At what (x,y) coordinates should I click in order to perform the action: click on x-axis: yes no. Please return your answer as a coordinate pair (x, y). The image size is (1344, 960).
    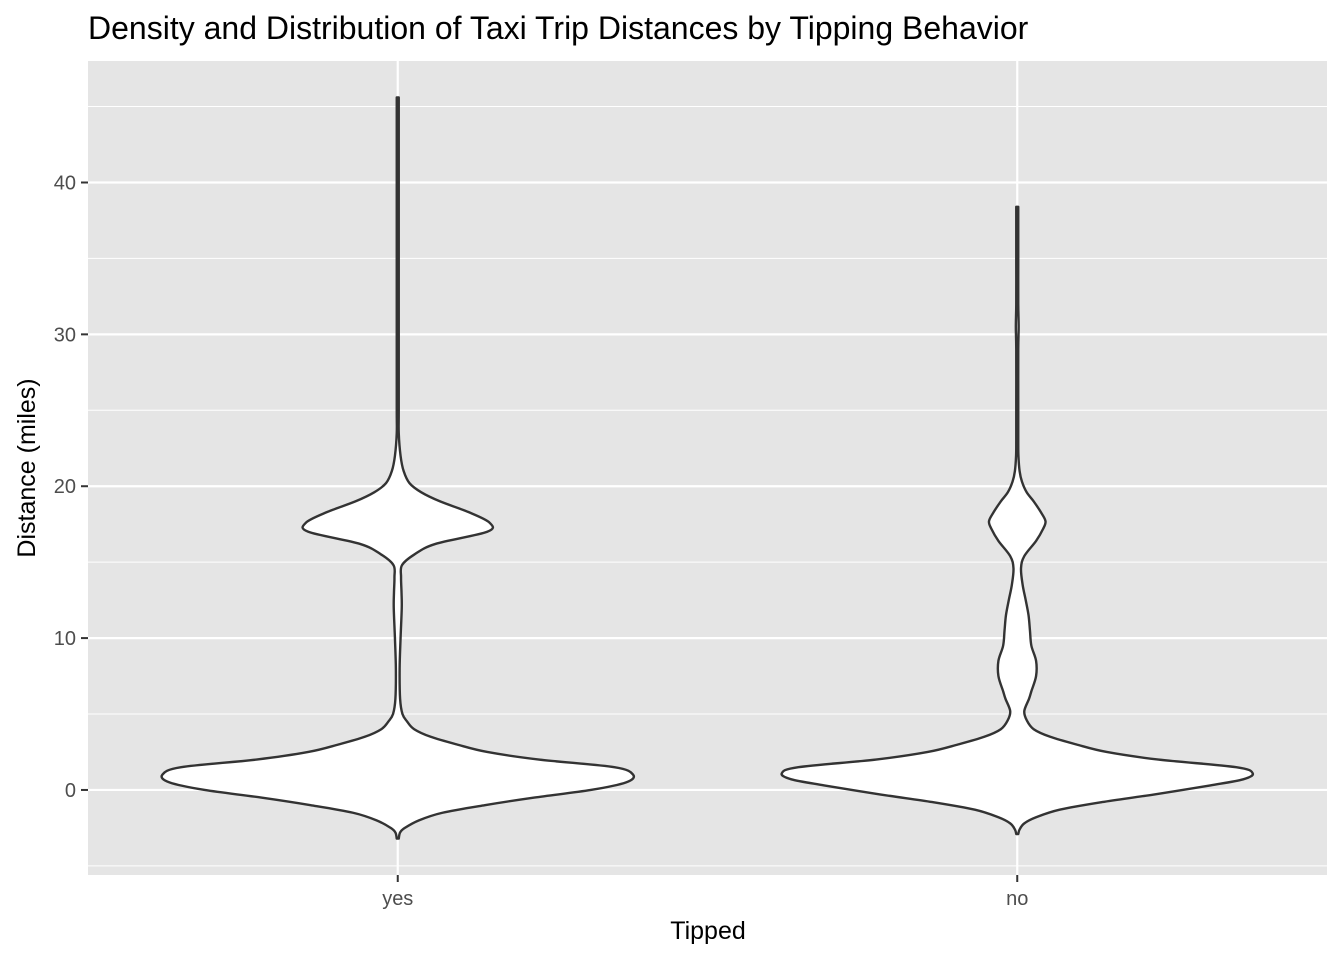
    Looking at the image, I should click on (705, 892).